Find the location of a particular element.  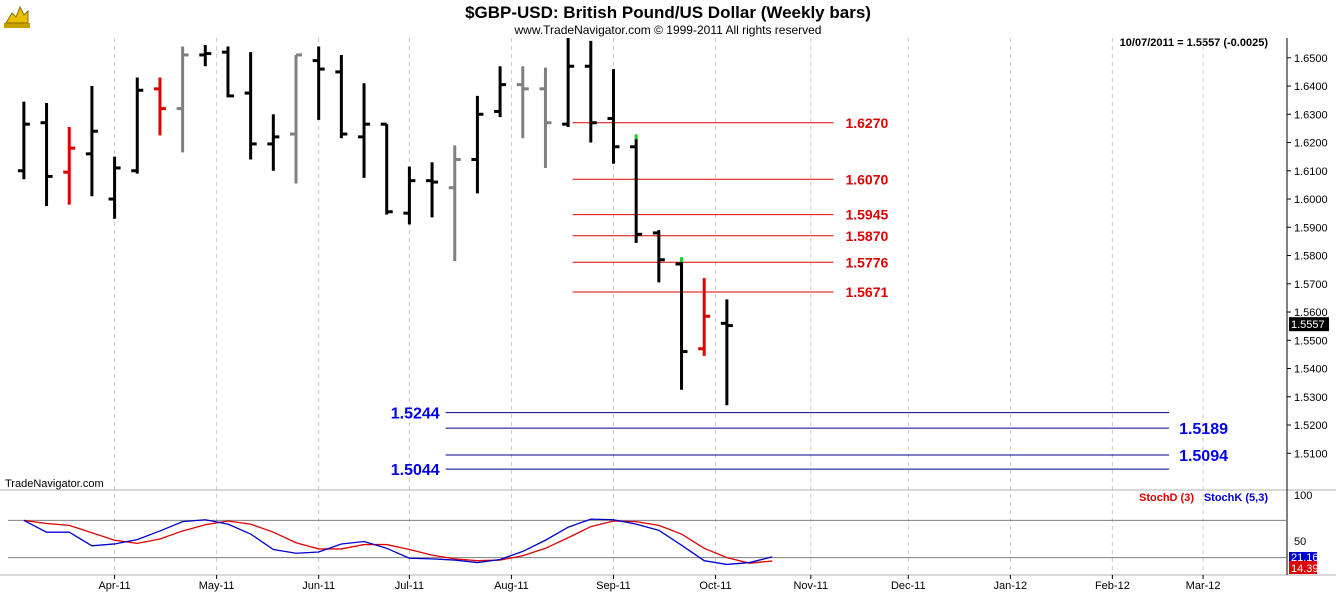

last-price-badge is located at coordinates (1309, 324).